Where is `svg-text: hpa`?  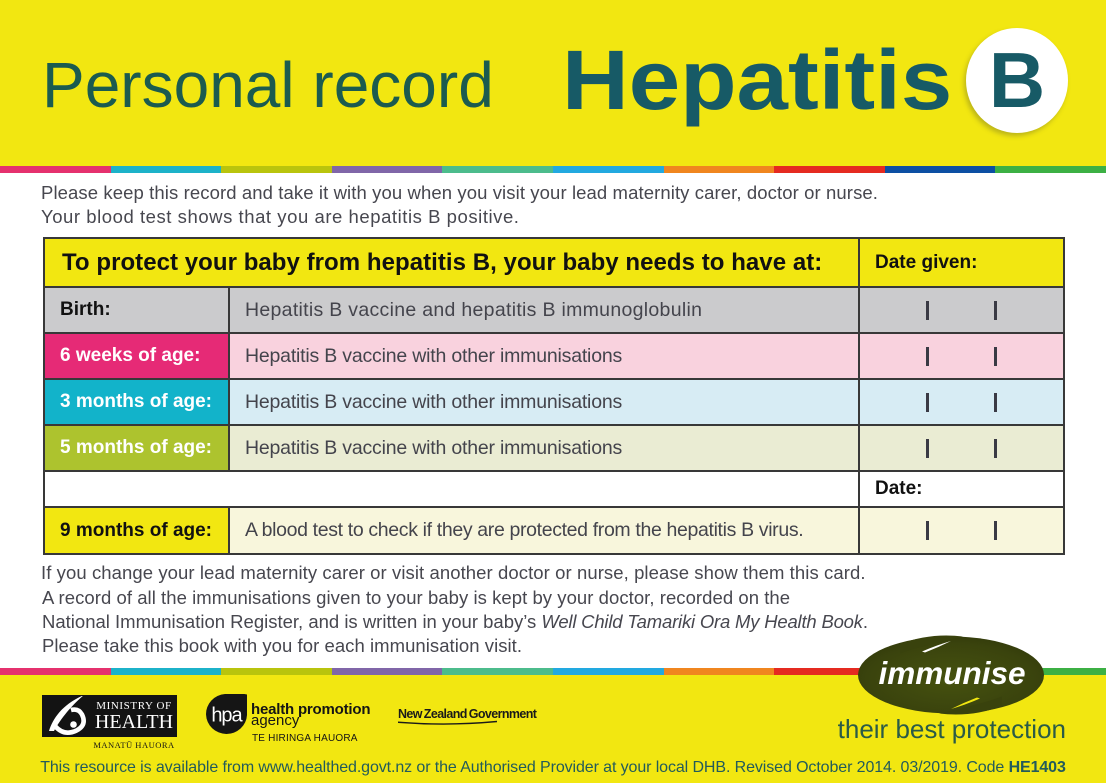
svg-text: hpa is located at coordinates (227, 716).